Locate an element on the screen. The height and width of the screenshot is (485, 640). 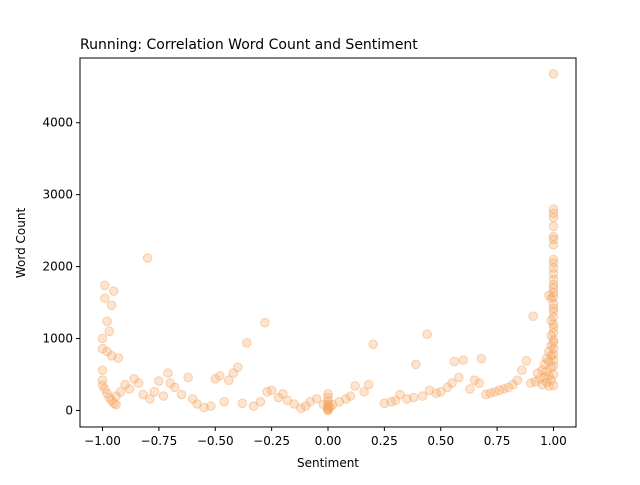
x-tick-label: −0.75 is located at coordinates (159, 441).